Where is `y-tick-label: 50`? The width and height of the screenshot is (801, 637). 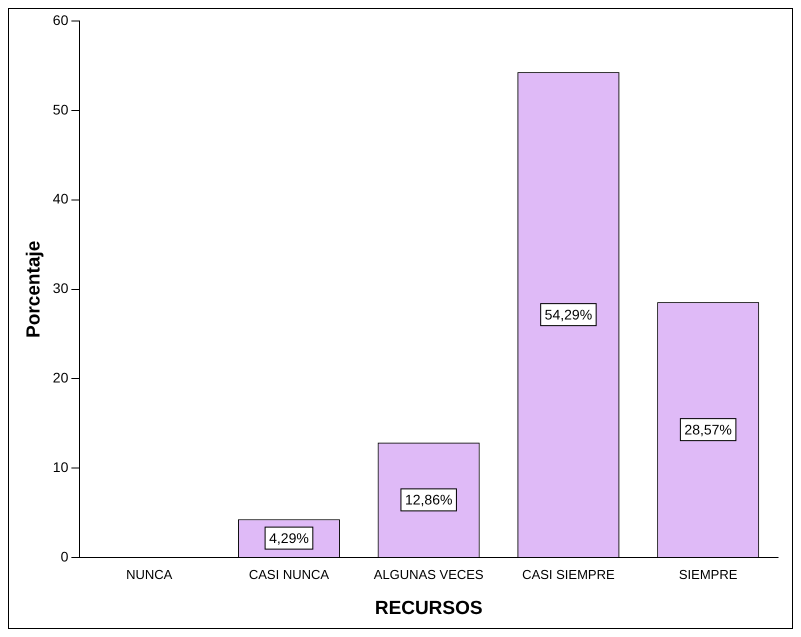 y-tick-label: 50 is located at coordinates (60, 109).